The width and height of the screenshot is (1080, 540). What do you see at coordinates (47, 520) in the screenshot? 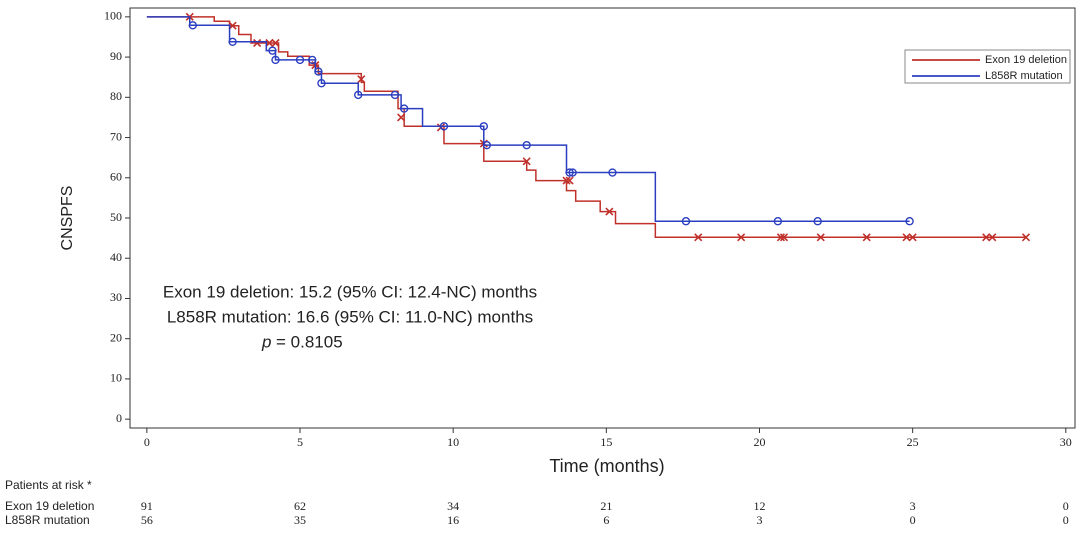
I see `risk-row-name: L858R mutation` at bounding box center [47, 520].